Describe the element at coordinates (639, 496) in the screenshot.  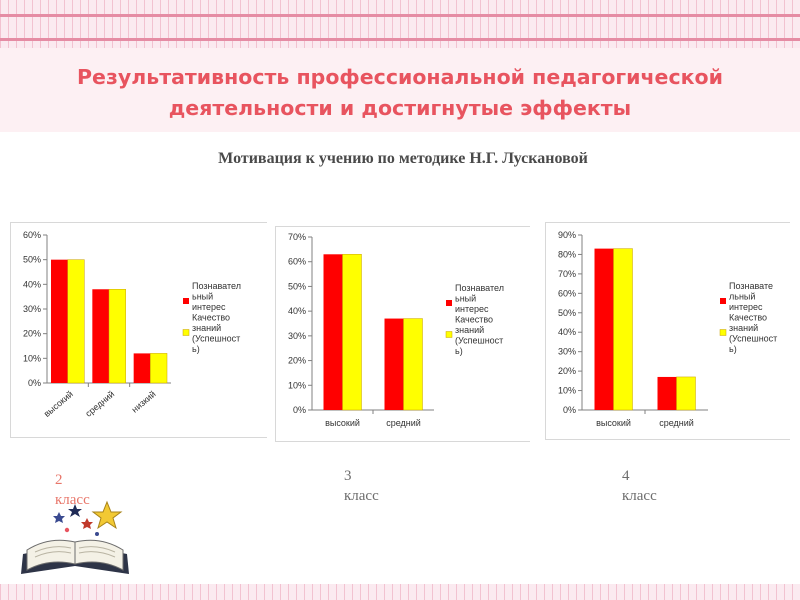
I see `caption-grade-4-word: класс` at that location.